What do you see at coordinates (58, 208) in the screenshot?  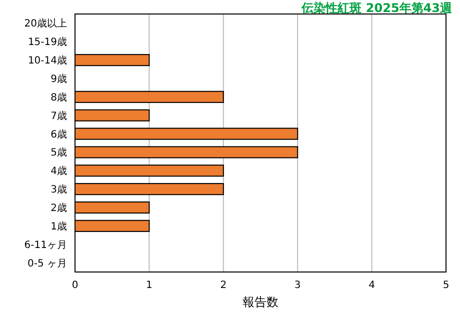 I see `y-tick-label: 2歳` at bounding box center [58, 208].